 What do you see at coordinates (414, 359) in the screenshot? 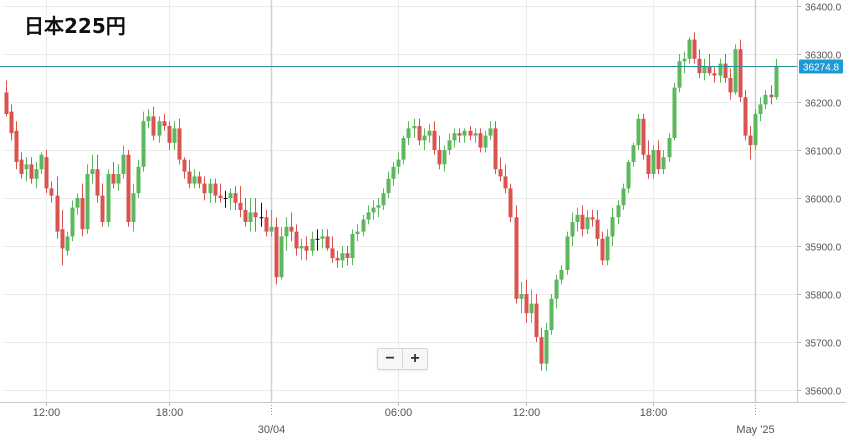
I see `zoom-in-button: +` at bounding box center [414, 359].